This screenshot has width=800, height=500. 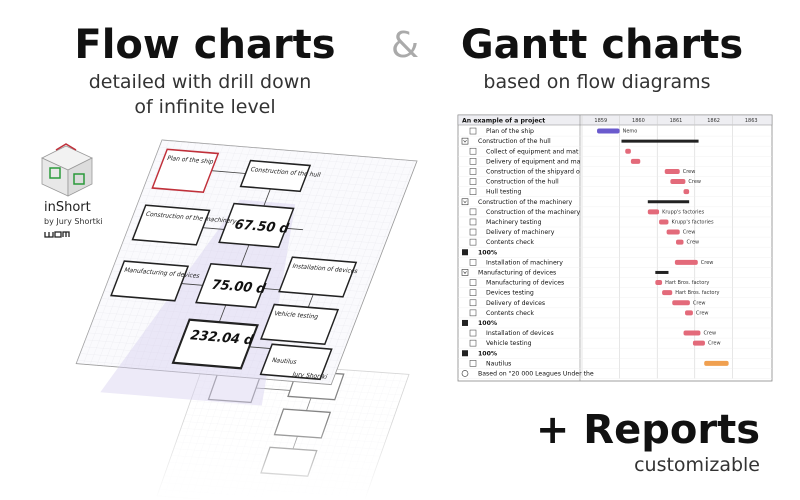 I want to click on task-label: Plan of the ship, so click(x=510, y=131).